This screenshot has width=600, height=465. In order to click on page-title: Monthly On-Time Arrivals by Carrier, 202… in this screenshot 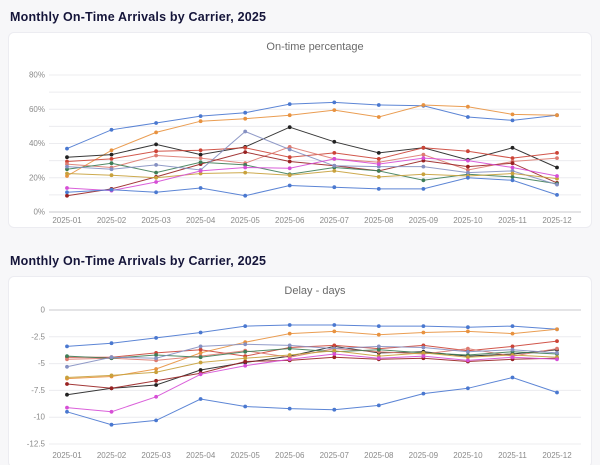, I will do `click(138, 17)`.